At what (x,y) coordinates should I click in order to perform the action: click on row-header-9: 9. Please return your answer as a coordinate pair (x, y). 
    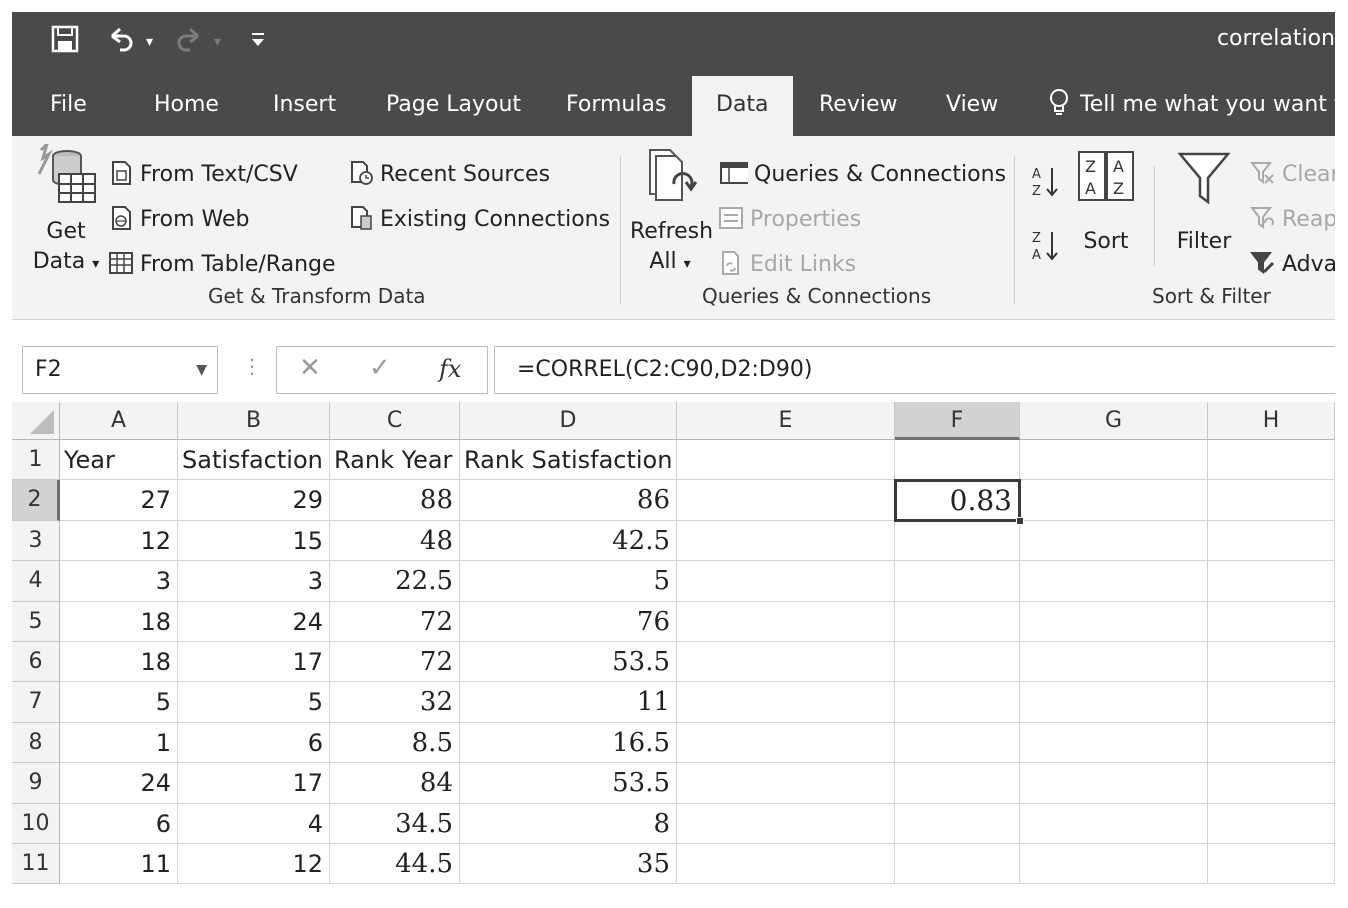
    Looking at the image, I should click on (36, 783).